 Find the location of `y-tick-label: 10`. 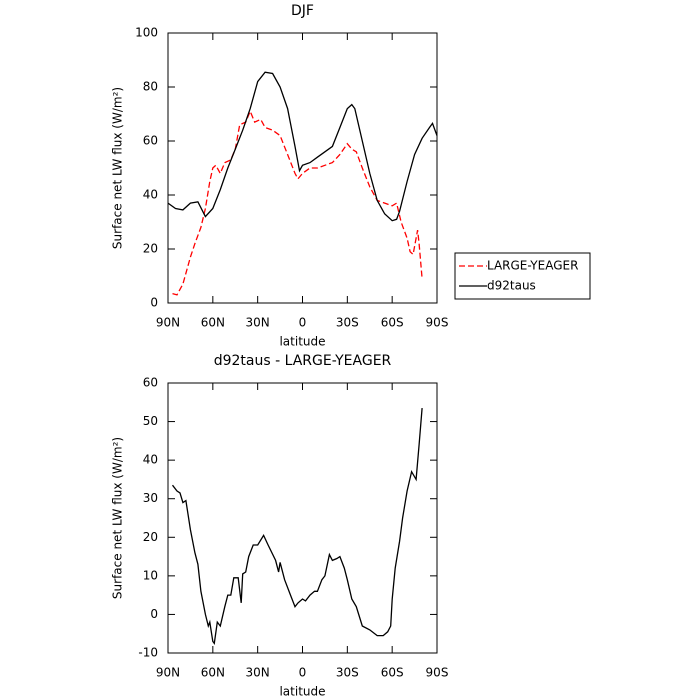

y-tick-label: 10 is located at coordinates (150, 575).